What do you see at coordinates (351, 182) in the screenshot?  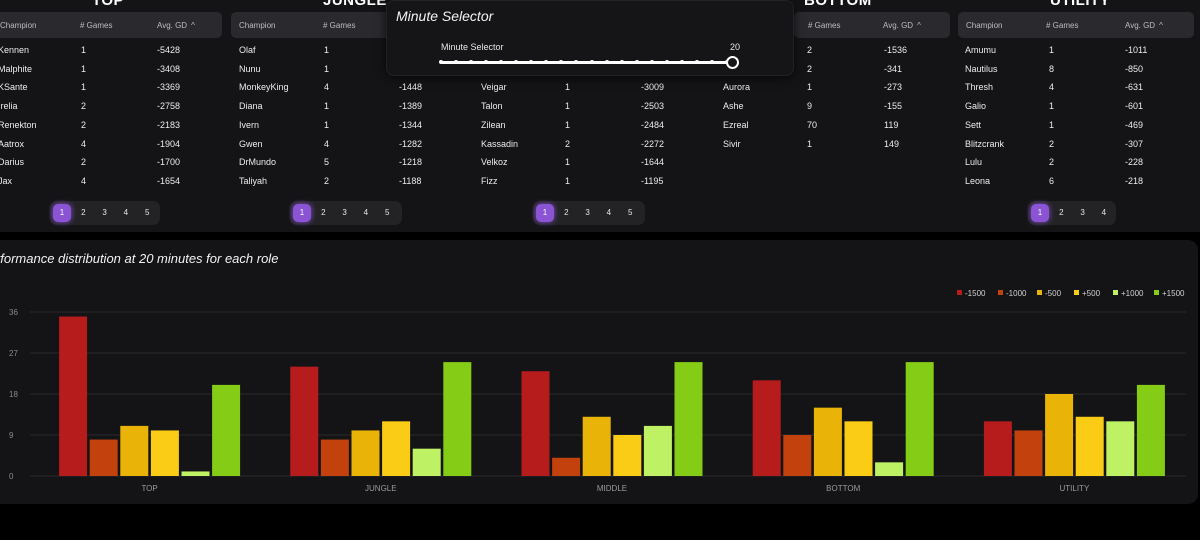 I see `table-row: Taliyah 2 -1188` at bounding box center [351, 182].